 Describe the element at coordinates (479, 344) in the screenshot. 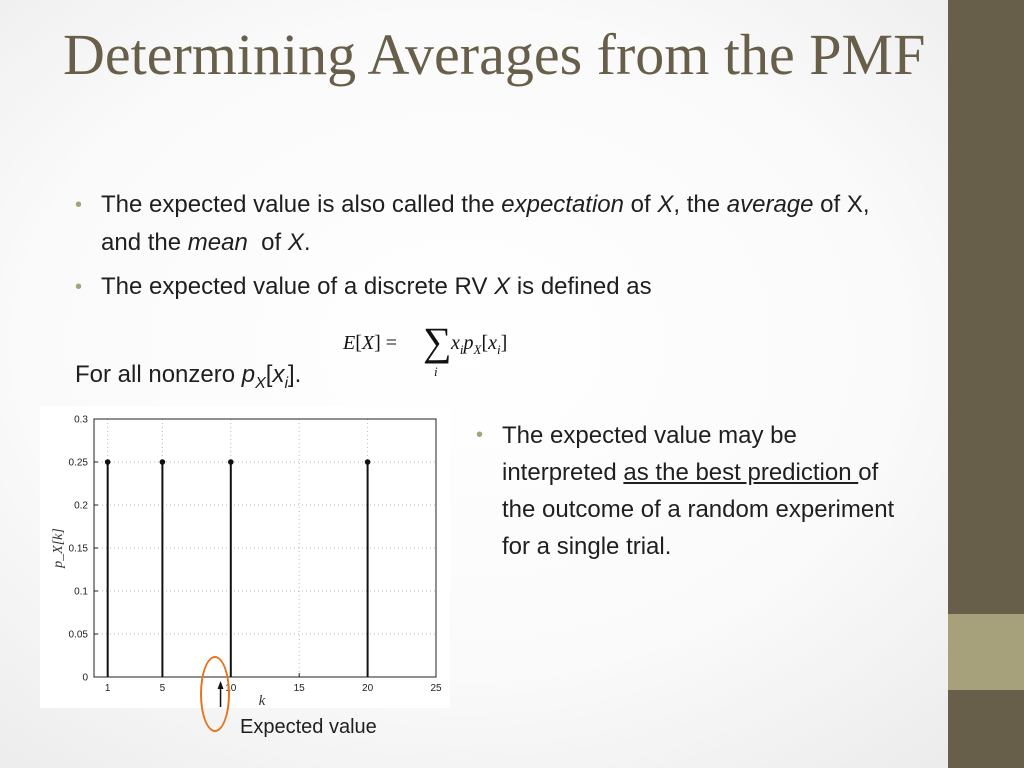

I see `formula-rhs: xipX[xi]` at that location.